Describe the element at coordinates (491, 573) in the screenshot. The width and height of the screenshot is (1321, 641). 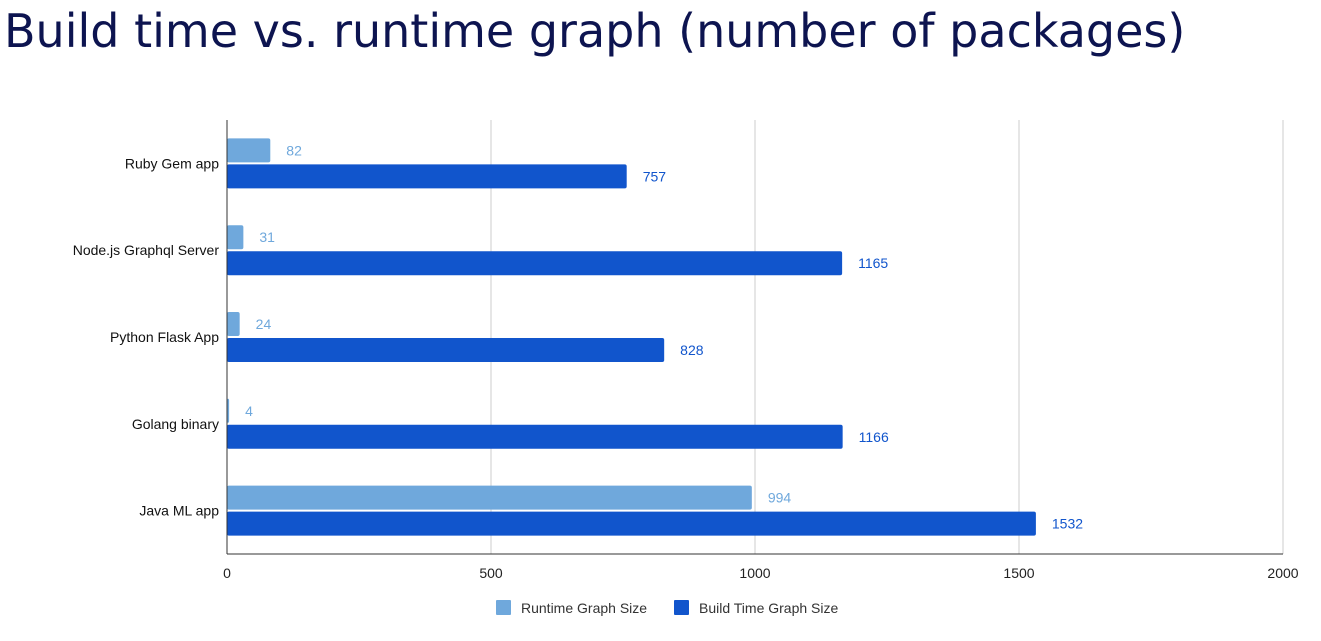
I see `x-tick-label: 500` at that location.